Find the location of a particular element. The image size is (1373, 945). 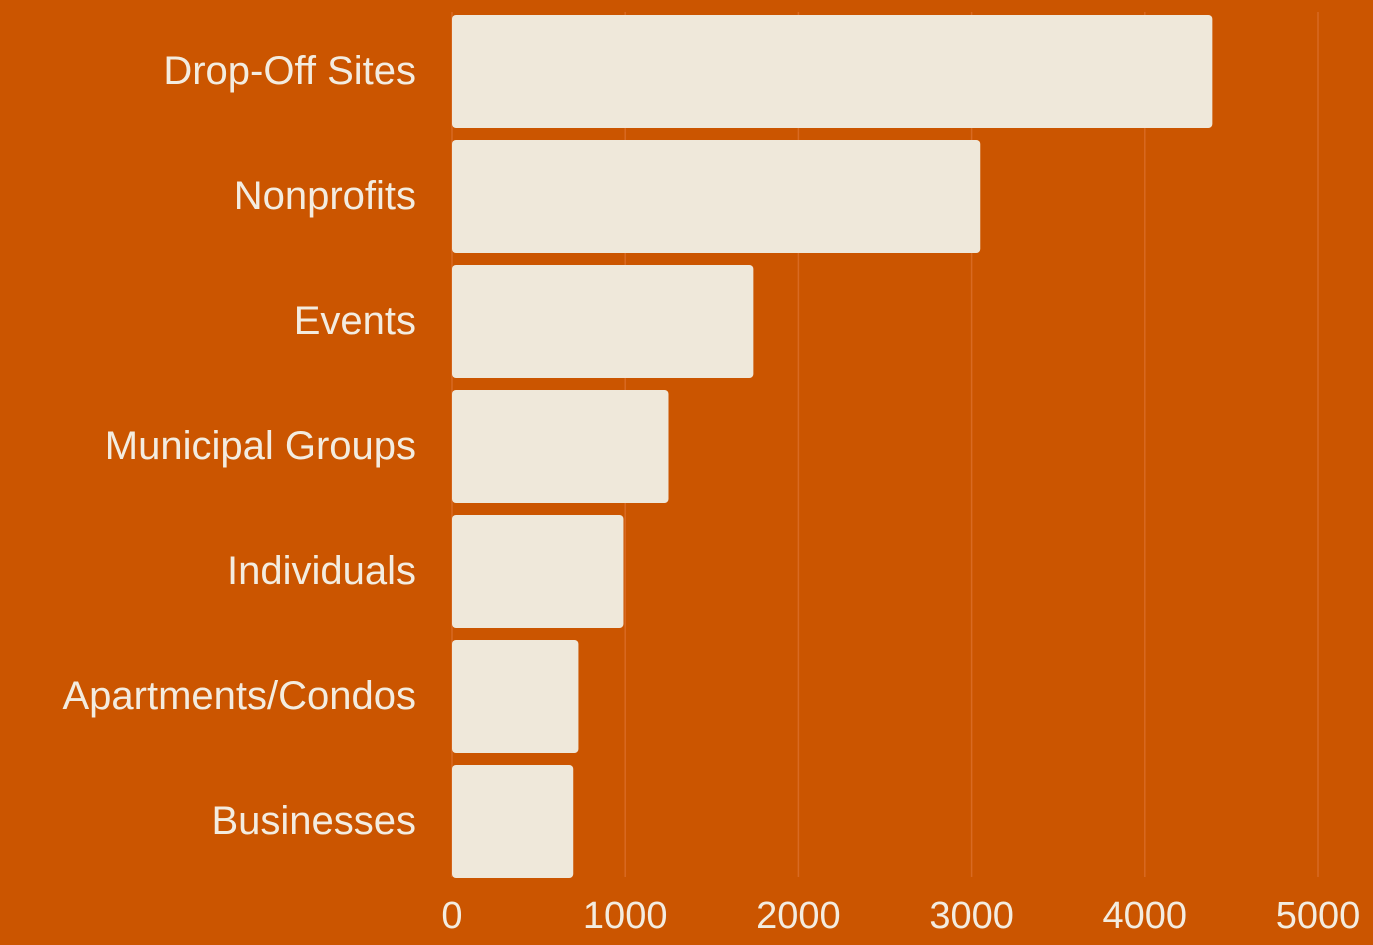

y-tick-label: Municipal Groups is located at coordinates (260, 446).